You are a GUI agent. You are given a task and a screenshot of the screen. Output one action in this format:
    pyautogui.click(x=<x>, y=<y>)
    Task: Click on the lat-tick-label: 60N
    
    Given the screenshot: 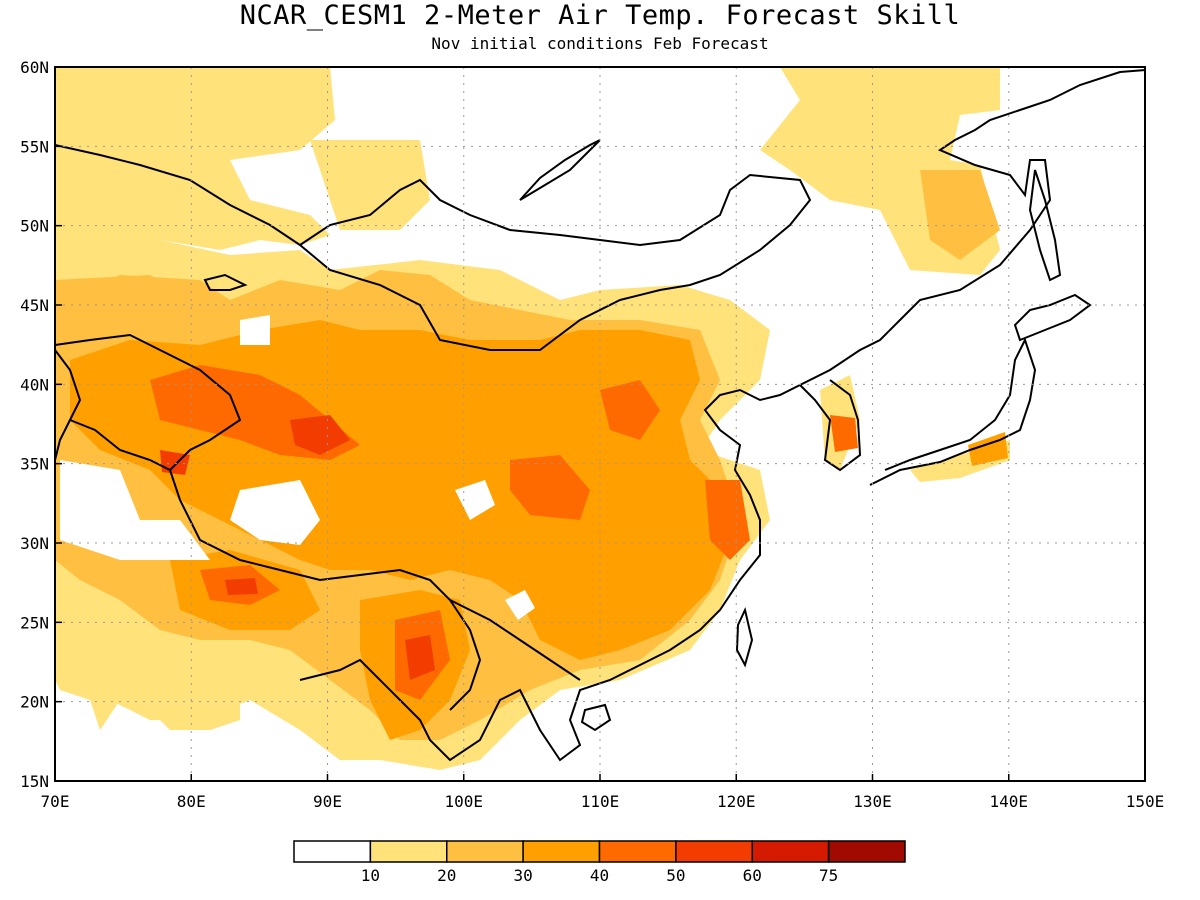 What is the action you would take?
    pyautogui.click(x=34, y=67)
    